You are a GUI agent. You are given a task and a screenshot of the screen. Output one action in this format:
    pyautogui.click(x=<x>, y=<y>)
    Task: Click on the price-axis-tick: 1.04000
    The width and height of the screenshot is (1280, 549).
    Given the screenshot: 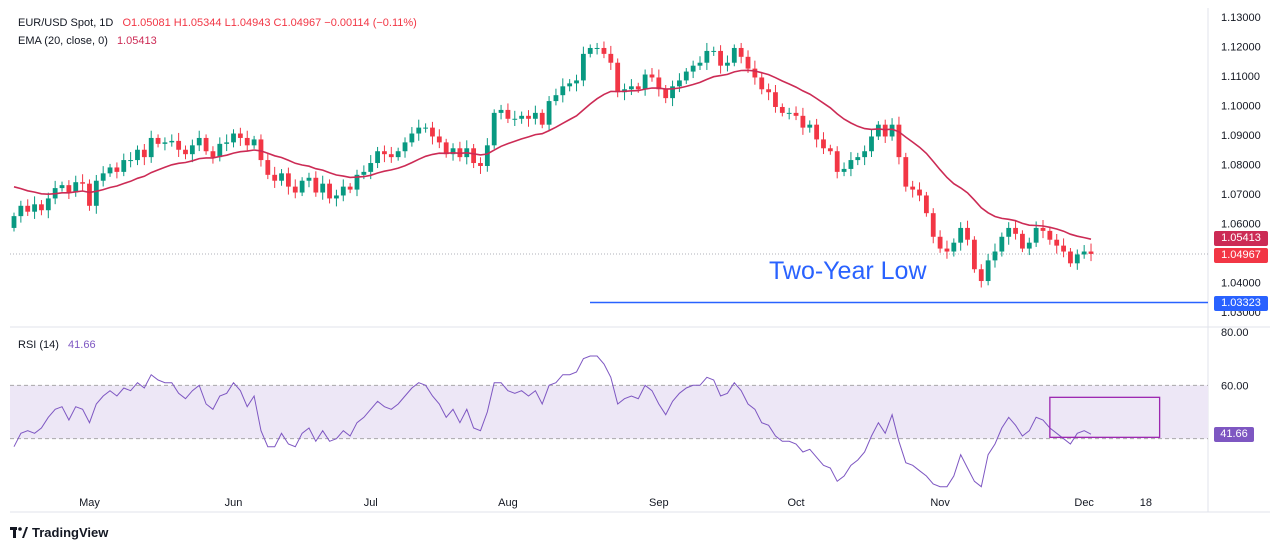 What is the action you would take?
    pyautogui.click(x=1241, y=284)
    